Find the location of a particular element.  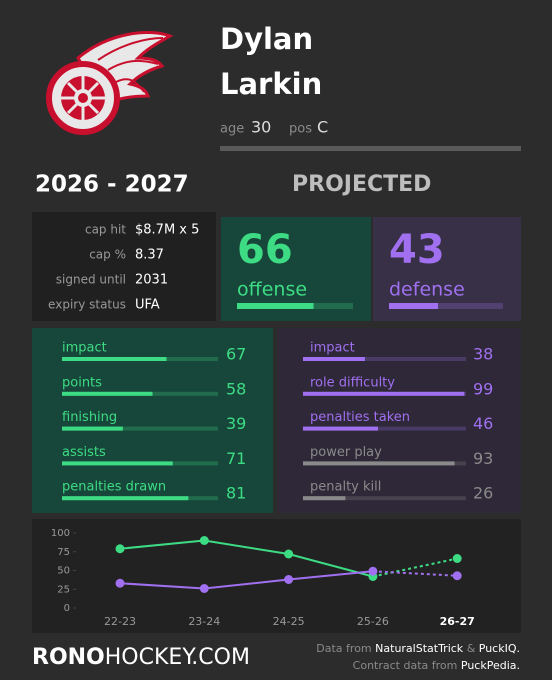

metric-label: penalties taken is located at coordinates (360, 417).